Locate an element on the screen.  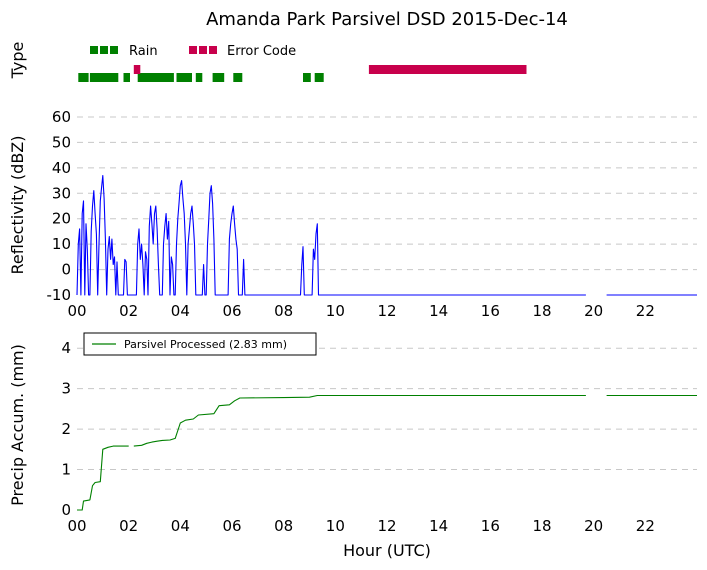
y-tick-label: -10 is located at coordinates (59, 295).